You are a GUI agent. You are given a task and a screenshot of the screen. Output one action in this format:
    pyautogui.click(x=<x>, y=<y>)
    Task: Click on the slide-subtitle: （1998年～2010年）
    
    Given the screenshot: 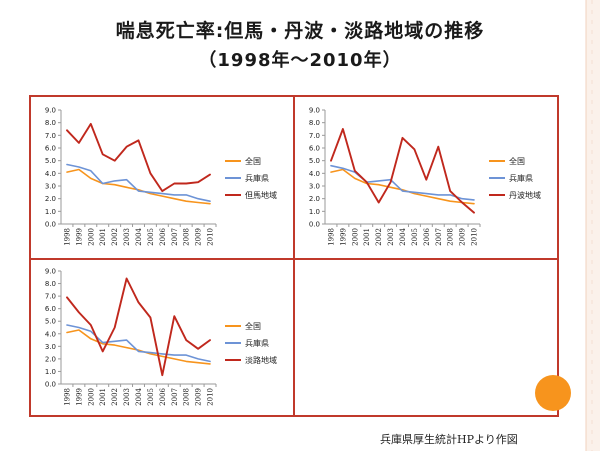 What is the action you would take?
    pyautogui.click(x=300, y=60)
    